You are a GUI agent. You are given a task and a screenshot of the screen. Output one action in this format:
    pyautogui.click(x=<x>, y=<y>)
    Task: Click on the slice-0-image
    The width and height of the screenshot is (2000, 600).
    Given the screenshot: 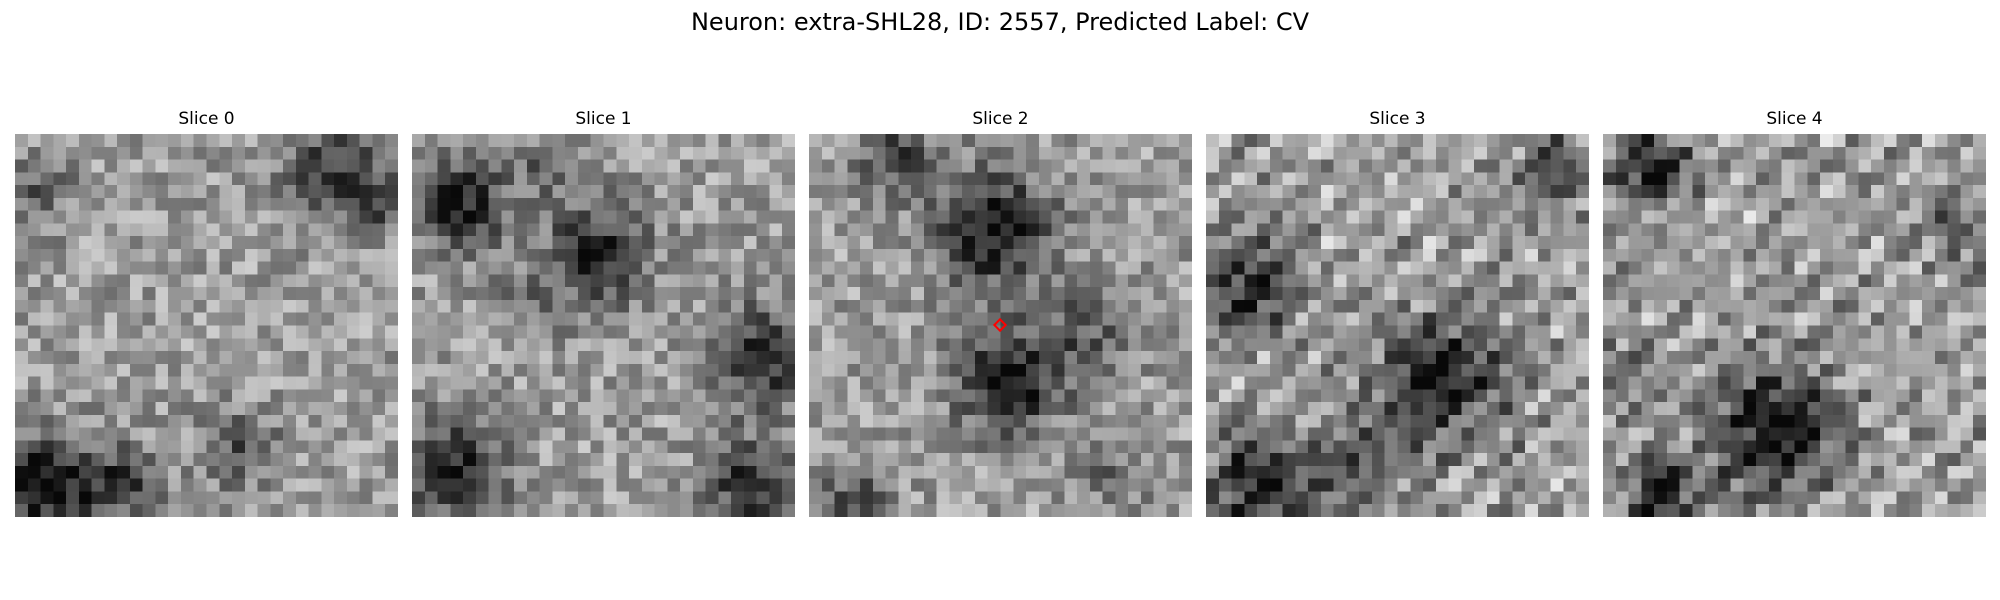 What is the action you would take?
    pyautogui.click(x=206, y=325)
    